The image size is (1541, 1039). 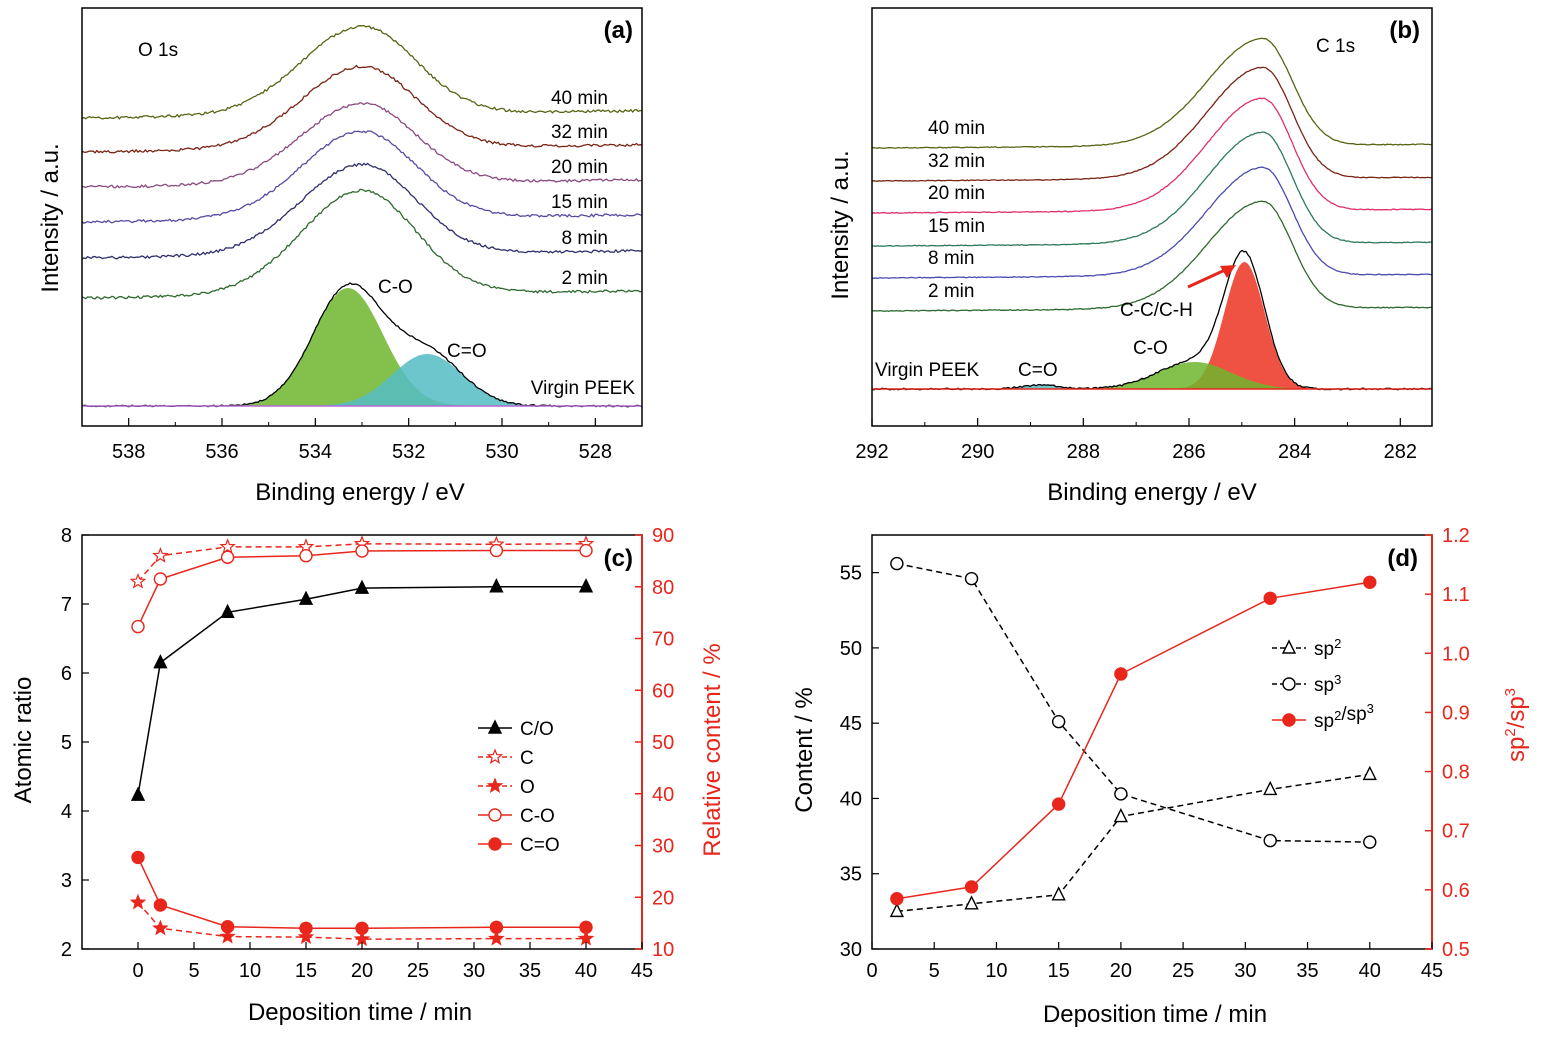 What do you see at coordinates (306, 971) in the screenshot?
I see `x-tick-label: 15` at bounding box center [306, 971].